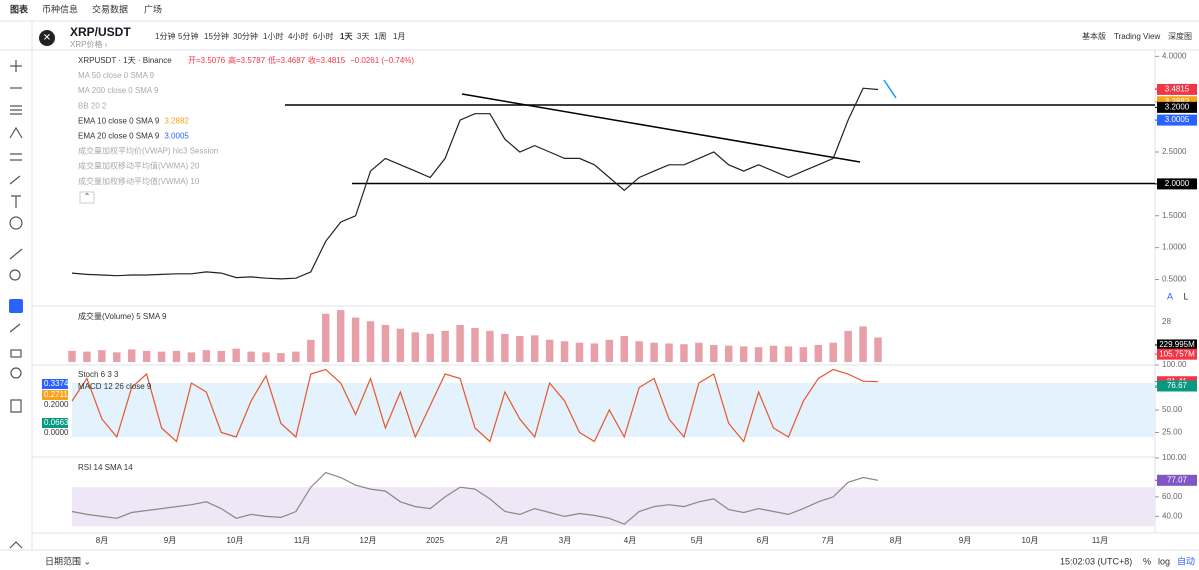 The height and width of the screenshot is (570, 1199). What do you see at coordinates (1186, 560) in the screenshot?
I see `footer-auto: 自动` at bounding box center [1186, 560].